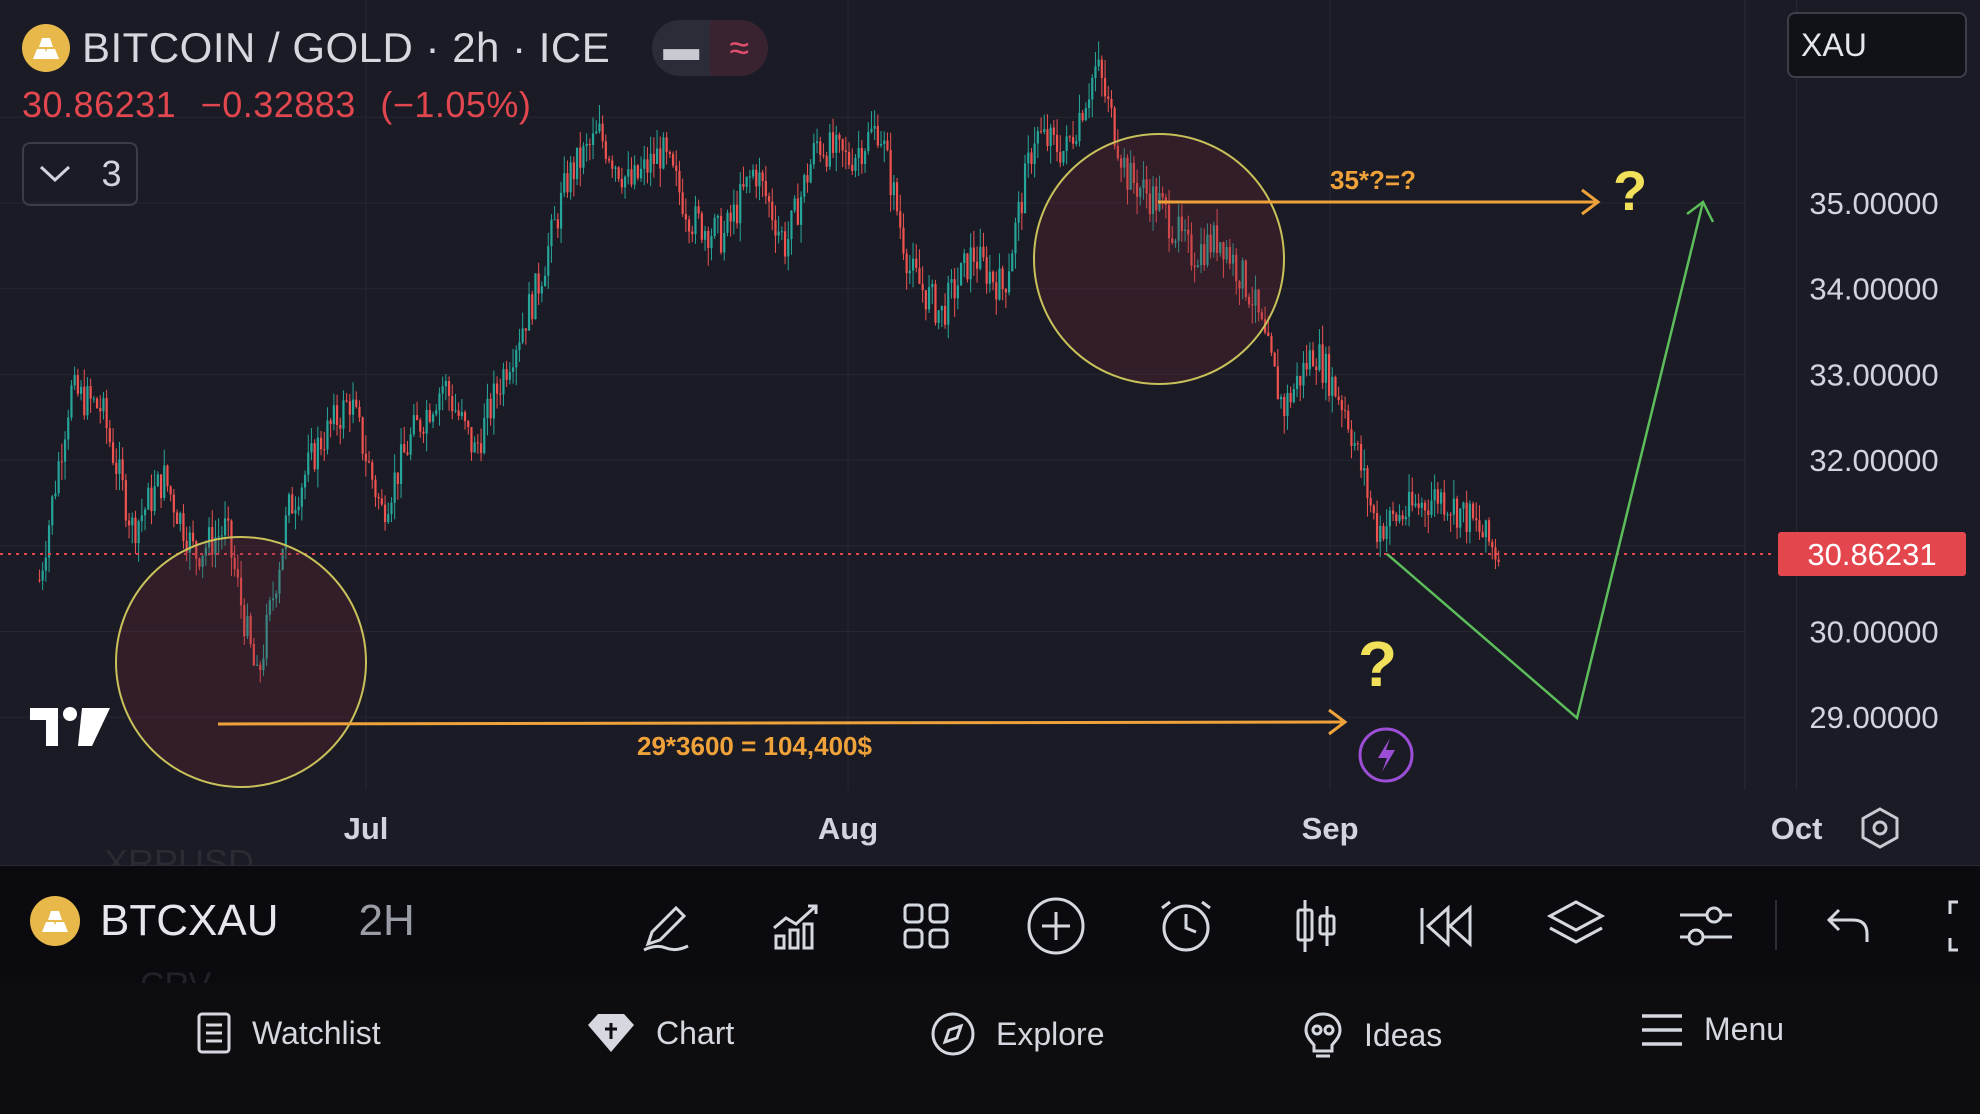 Image resolution: width=1980 pixels, height=1114 pixels. Describe the element at coordinates (1186, 926) in the screenshot. I see `alert-icon` at that location.